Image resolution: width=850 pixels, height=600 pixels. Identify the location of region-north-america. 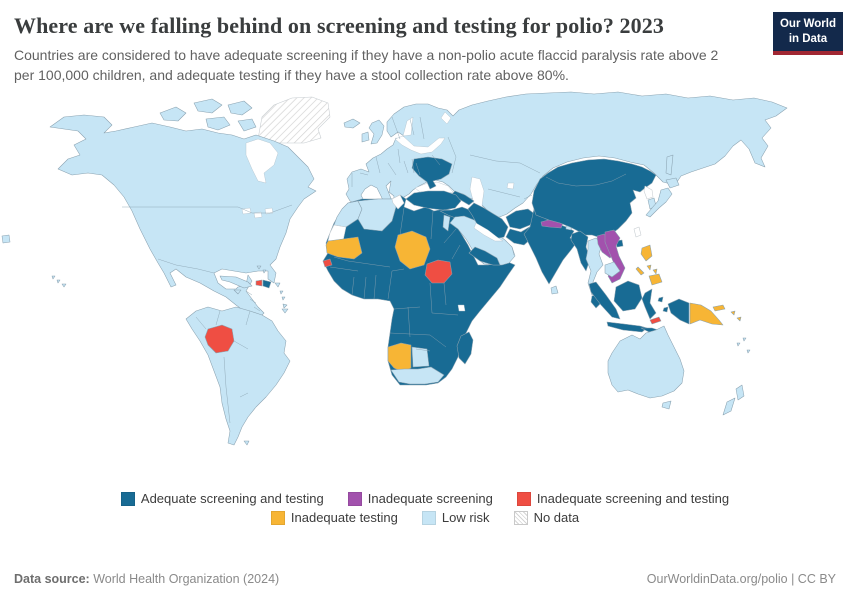
(183, 210).